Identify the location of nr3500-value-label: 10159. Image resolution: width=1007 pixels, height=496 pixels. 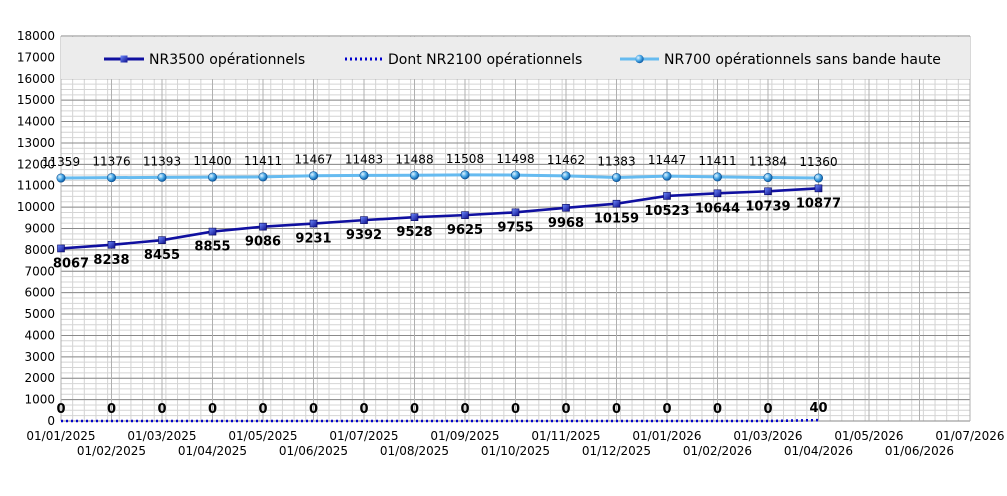
(616, 219).